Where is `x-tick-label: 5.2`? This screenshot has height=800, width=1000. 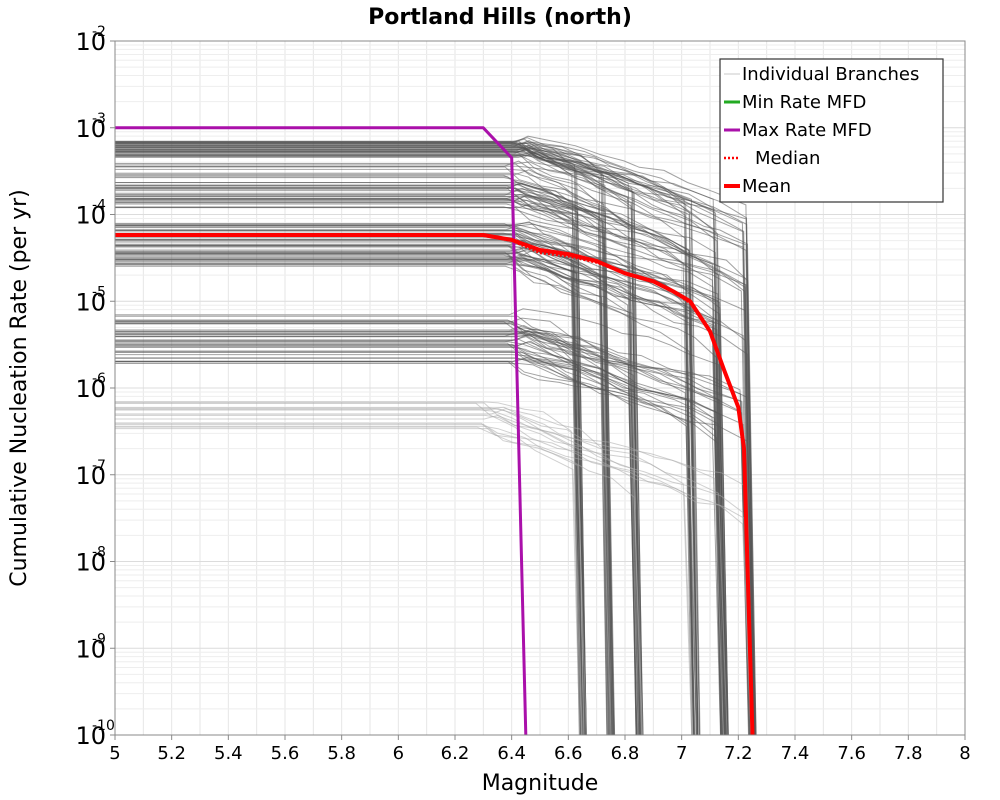 x-tick-label: 5.2 is located at coordinates (171, 753).